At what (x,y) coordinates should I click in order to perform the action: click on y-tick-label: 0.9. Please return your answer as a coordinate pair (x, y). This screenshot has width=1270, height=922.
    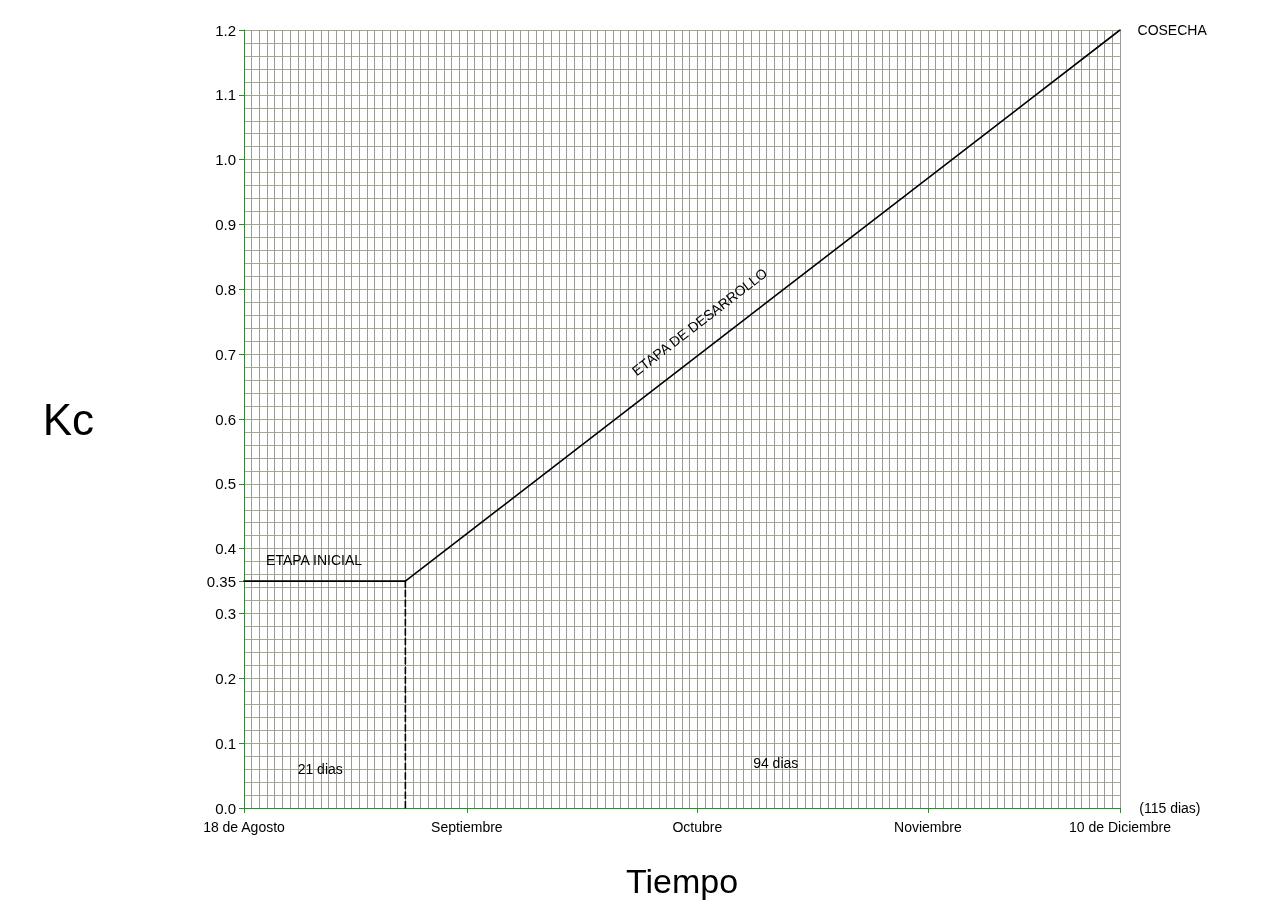
    Looking at the image, I should click on (225, 224).